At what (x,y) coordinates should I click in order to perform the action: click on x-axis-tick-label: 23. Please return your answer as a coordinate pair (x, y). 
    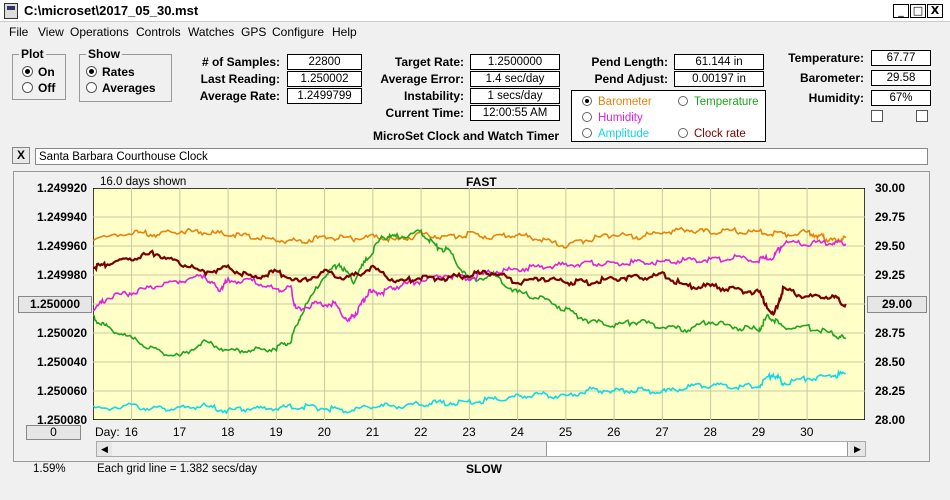
    Looking at the image, I should click on (469, 432).